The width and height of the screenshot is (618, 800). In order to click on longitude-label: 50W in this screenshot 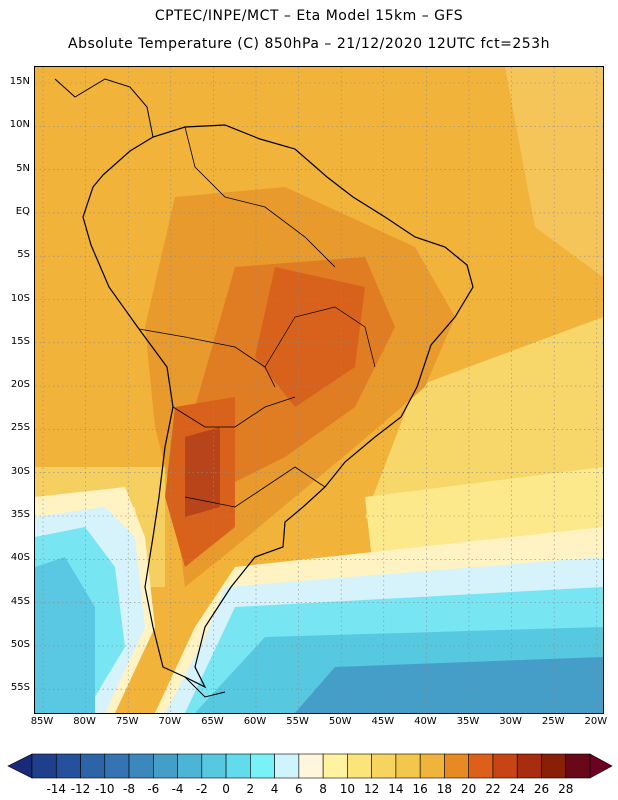, I will do `click(340, 721)`.